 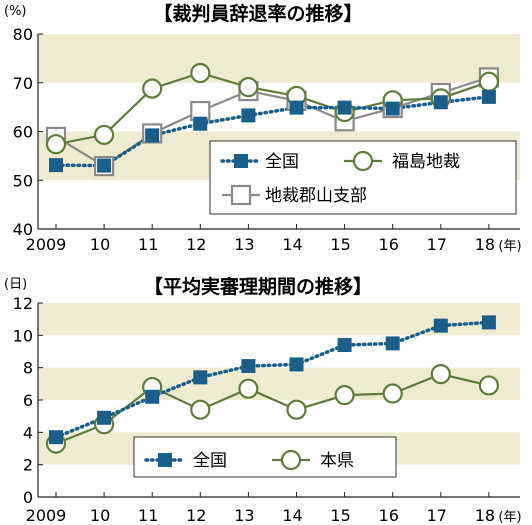 I want to click on y-tick-label: 40, so click(x=23, y=229).